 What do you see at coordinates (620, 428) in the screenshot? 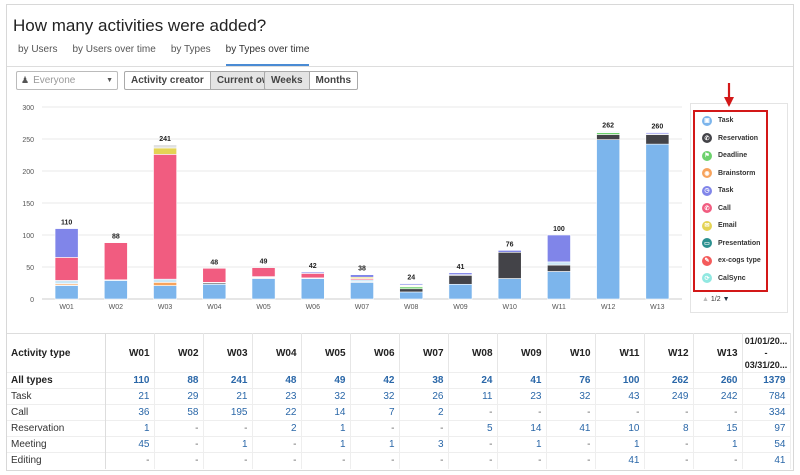
I see `table-cell: 10` at bounding box center [620, 428].